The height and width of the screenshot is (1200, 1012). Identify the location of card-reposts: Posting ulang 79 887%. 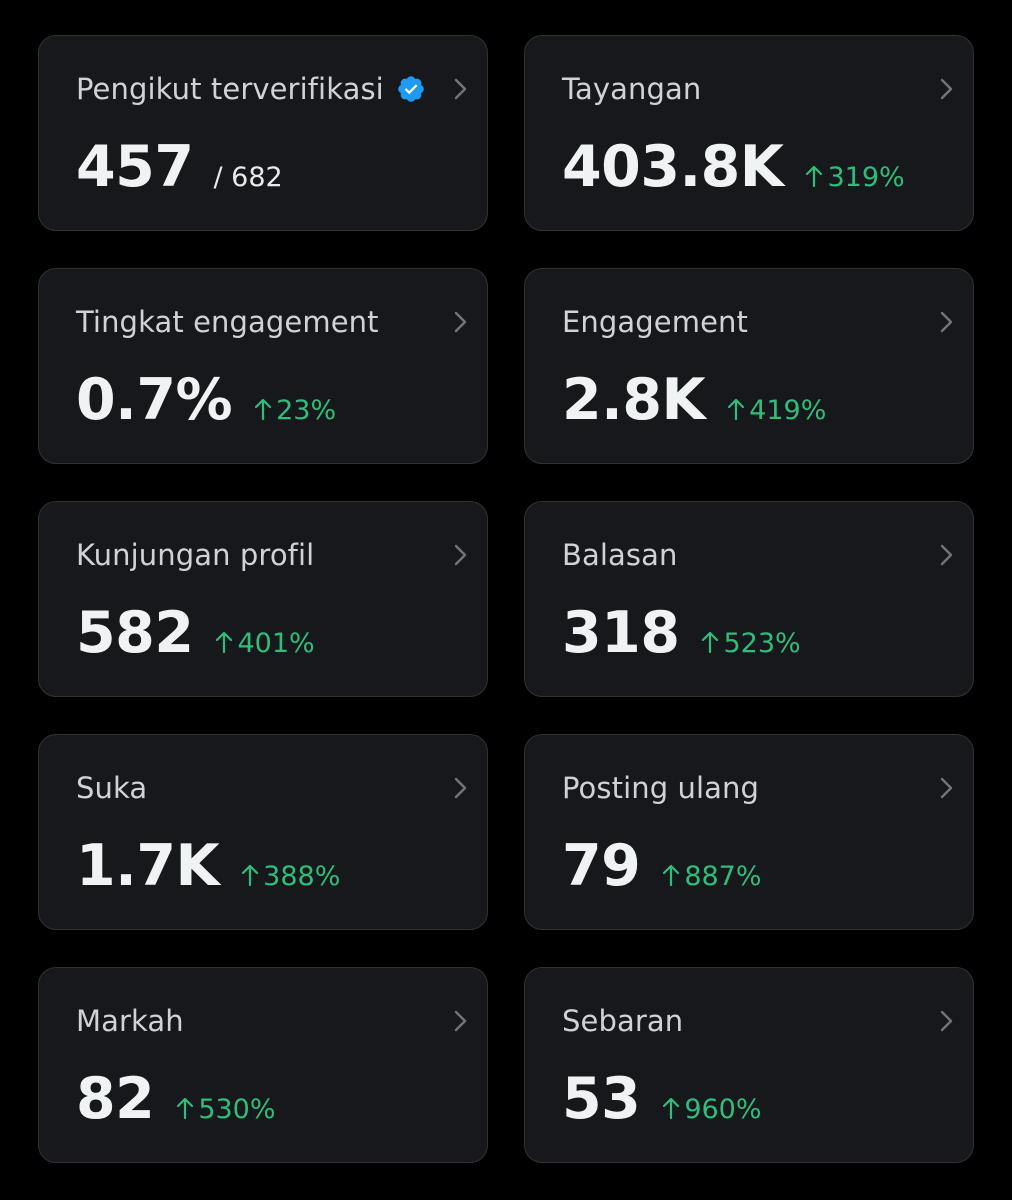
(749, 832).